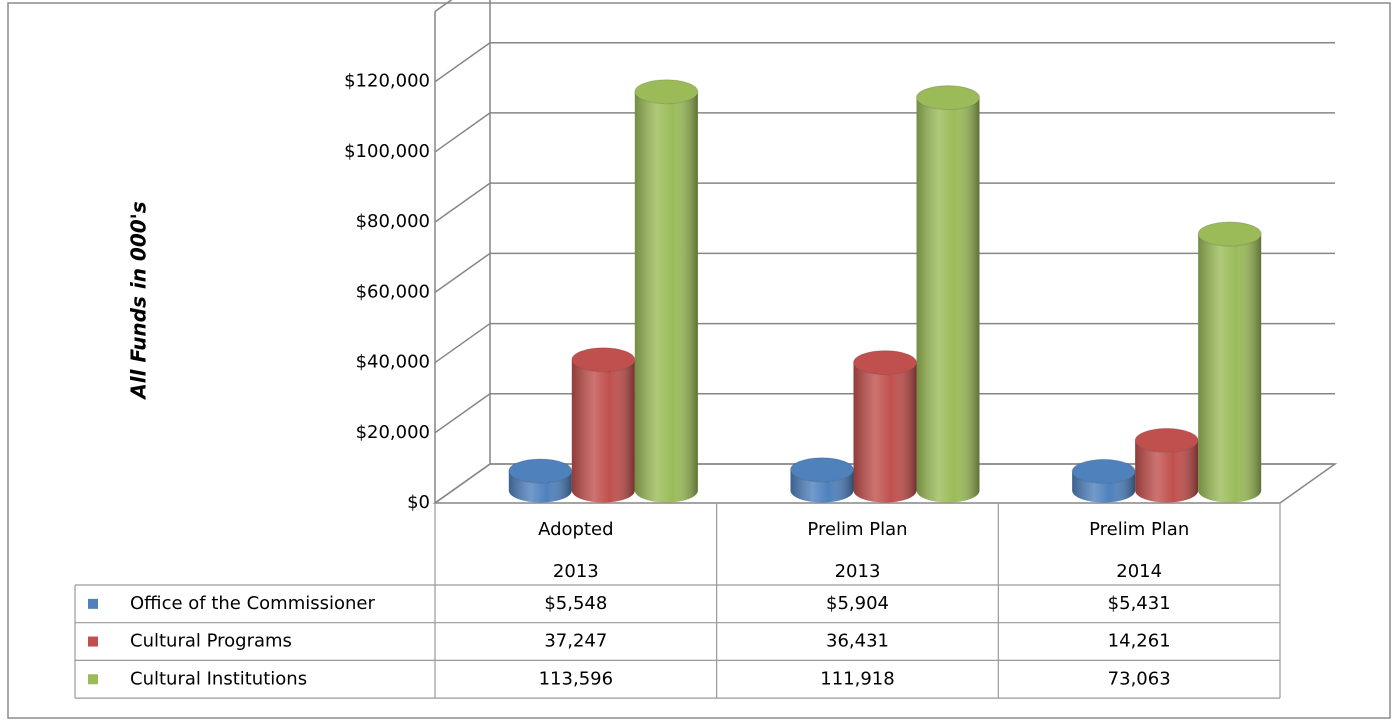  What do you see at coordinates (575, 529) in the screenshot?
I see `x-tick-label: Adopted` at bounding box center [575, 529].